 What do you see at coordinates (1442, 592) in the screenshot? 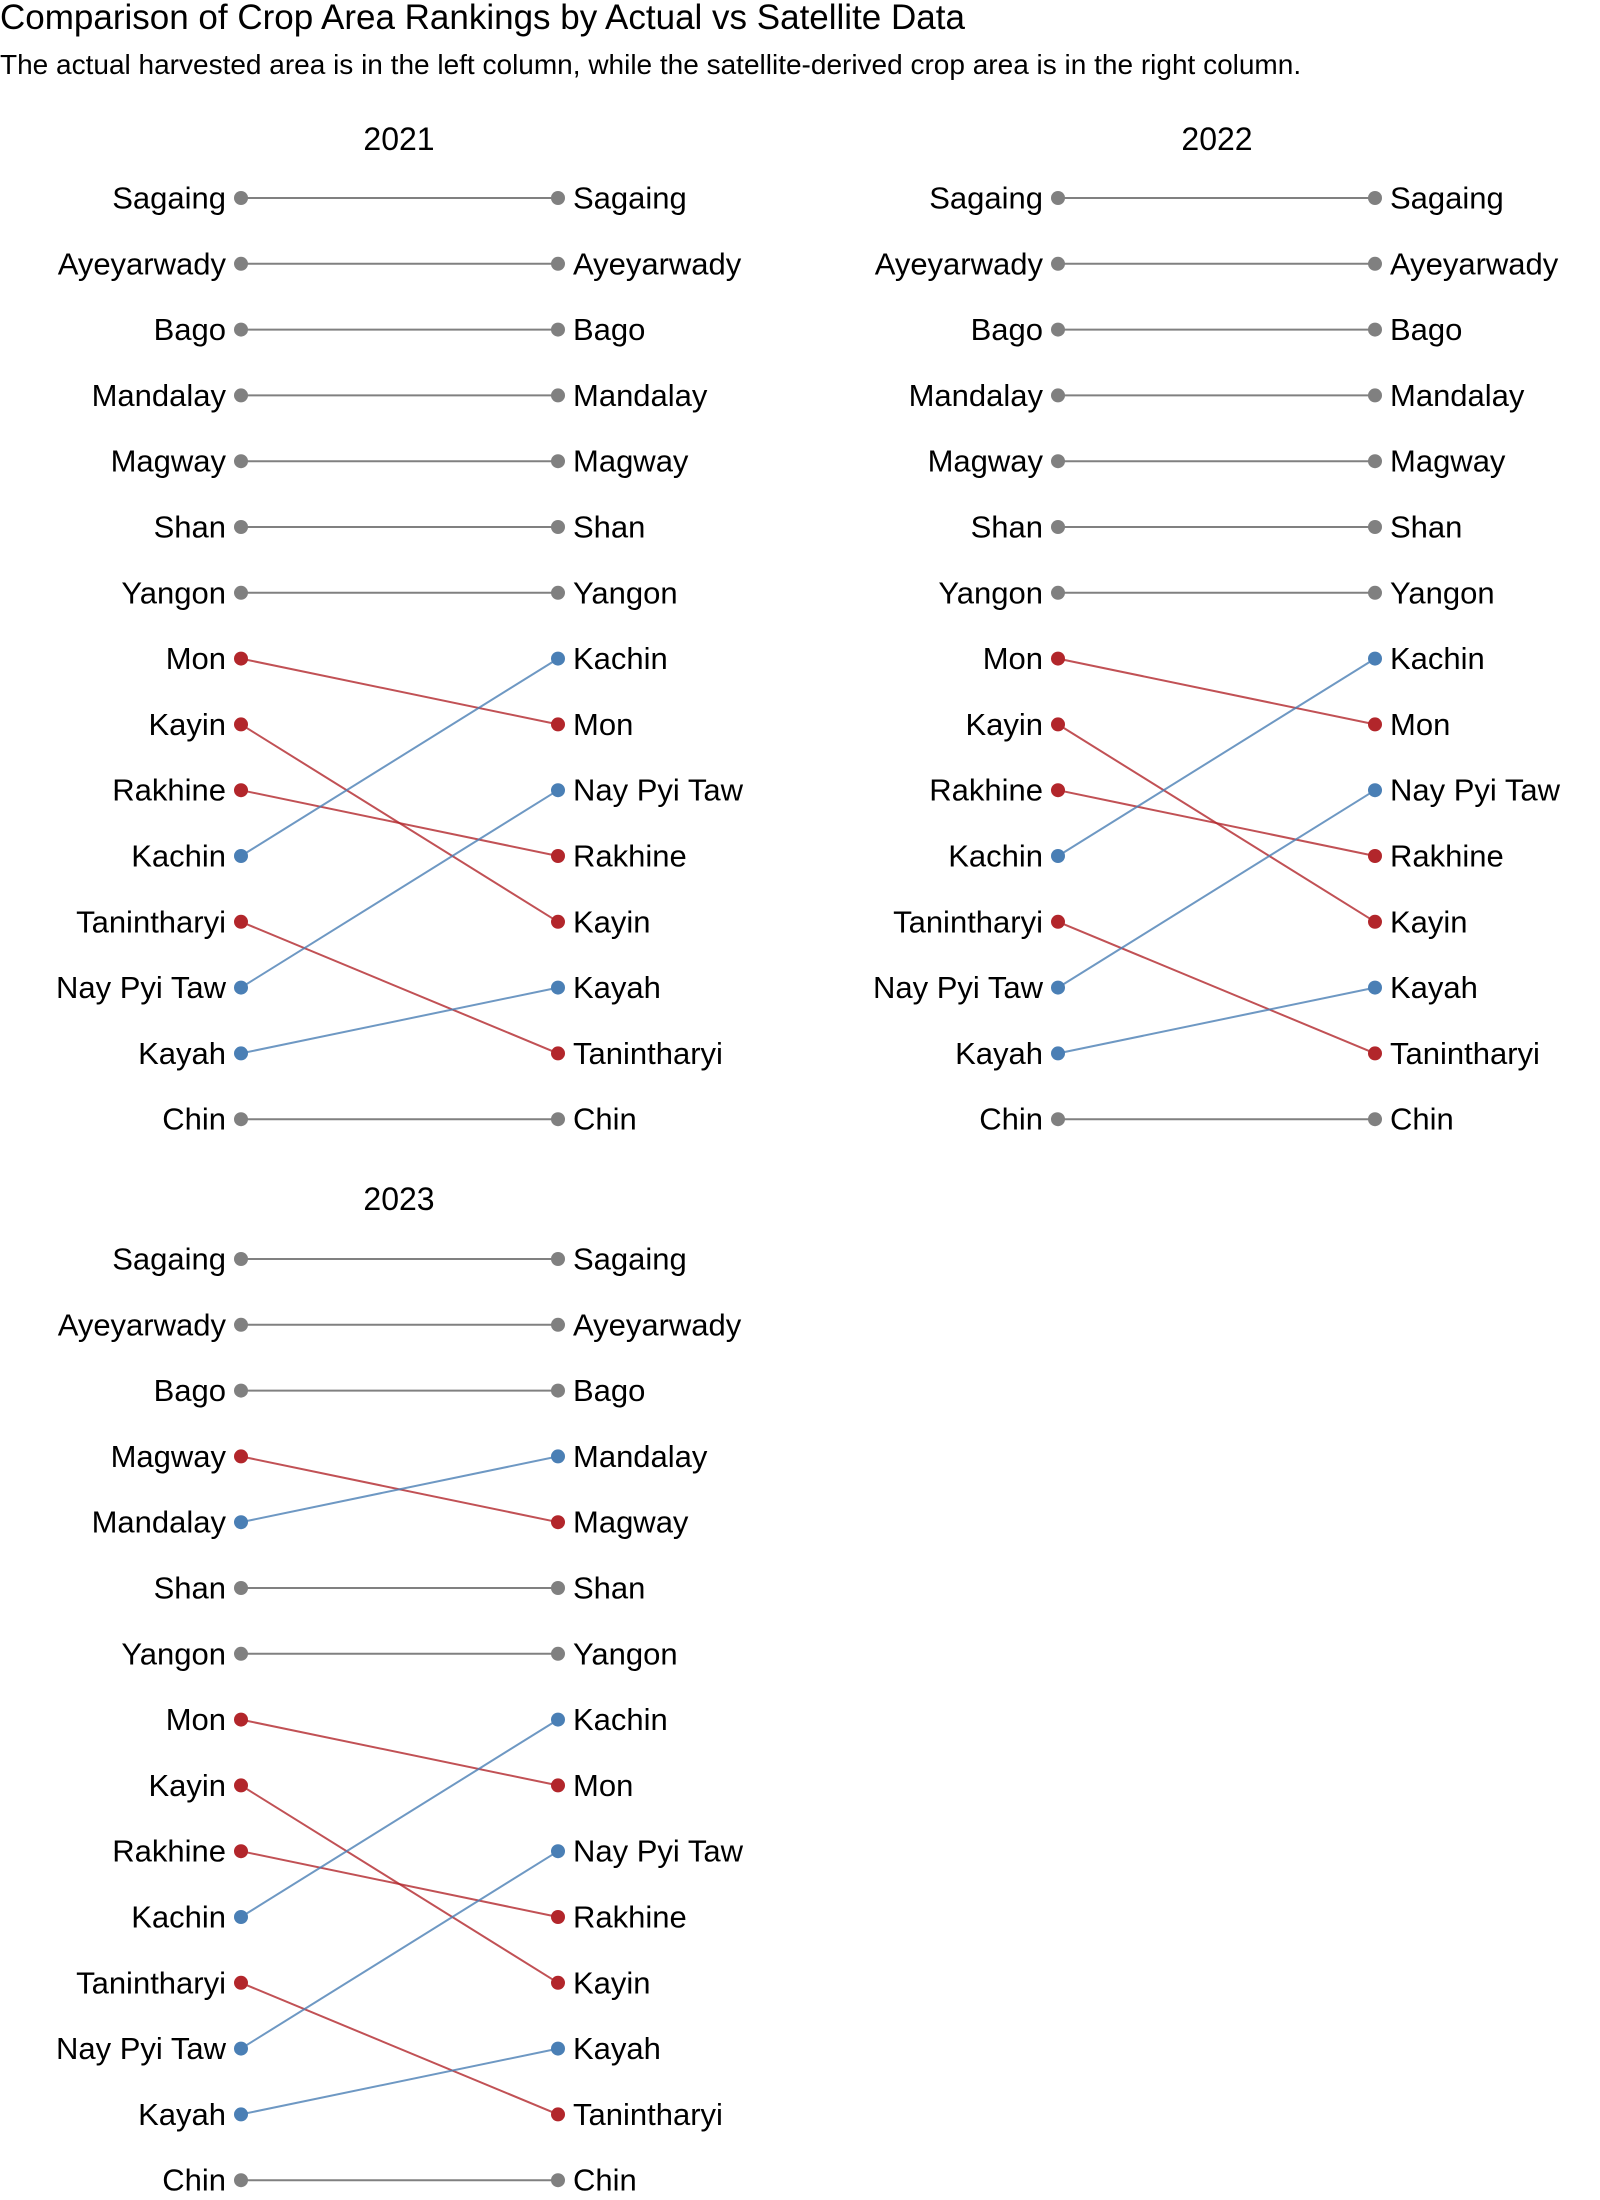
I see `right-label: Yangon` at bounding box center [1442, 592].